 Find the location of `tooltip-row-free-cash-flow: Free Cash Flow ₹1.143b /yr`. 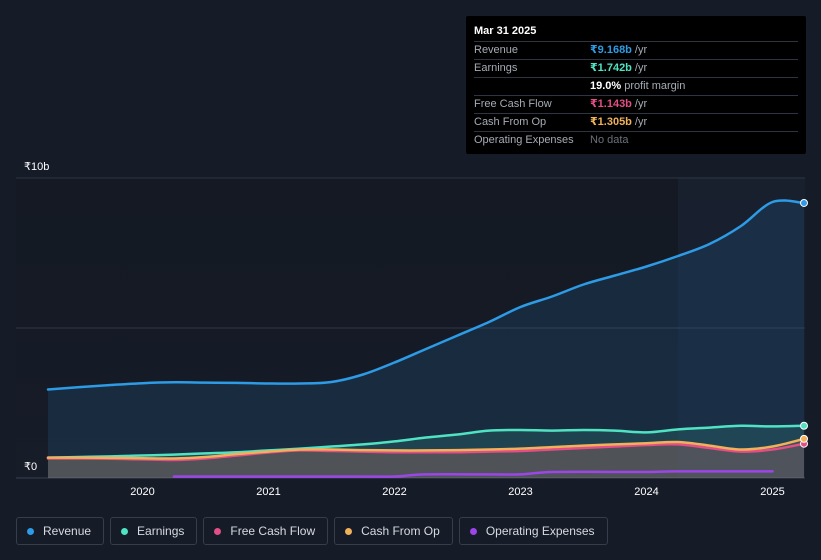

tooltip-row-free-cash-flow: Free Cash Flow ₹1.143b /yr is located at coordinates (636, 105).